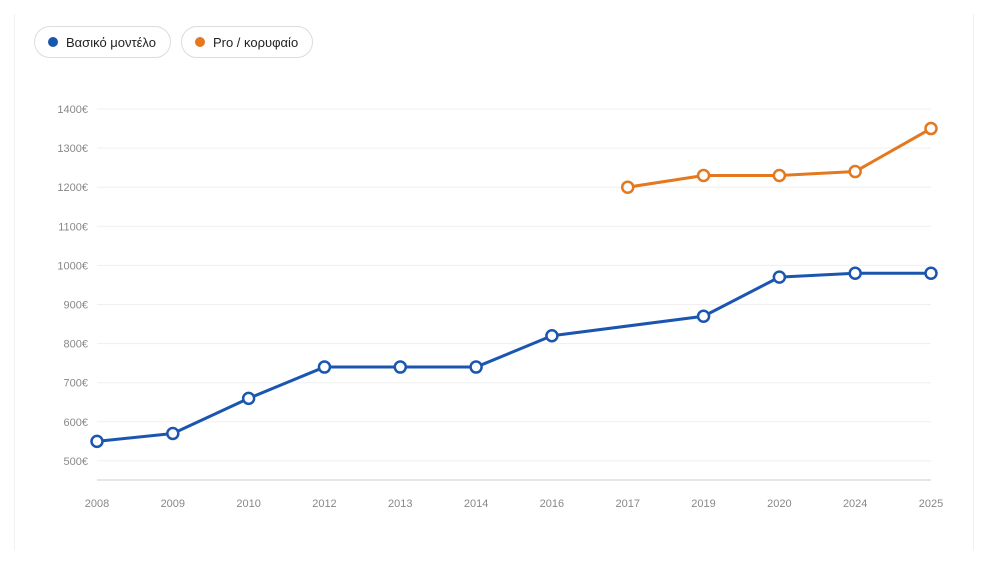 Image resolution: width=1000 pixels, height=563 pixels. What do you see at coordinates (173, 504) in the screenshot?
I see `x-tick-label: 2009` at bounding box center [173, 504].